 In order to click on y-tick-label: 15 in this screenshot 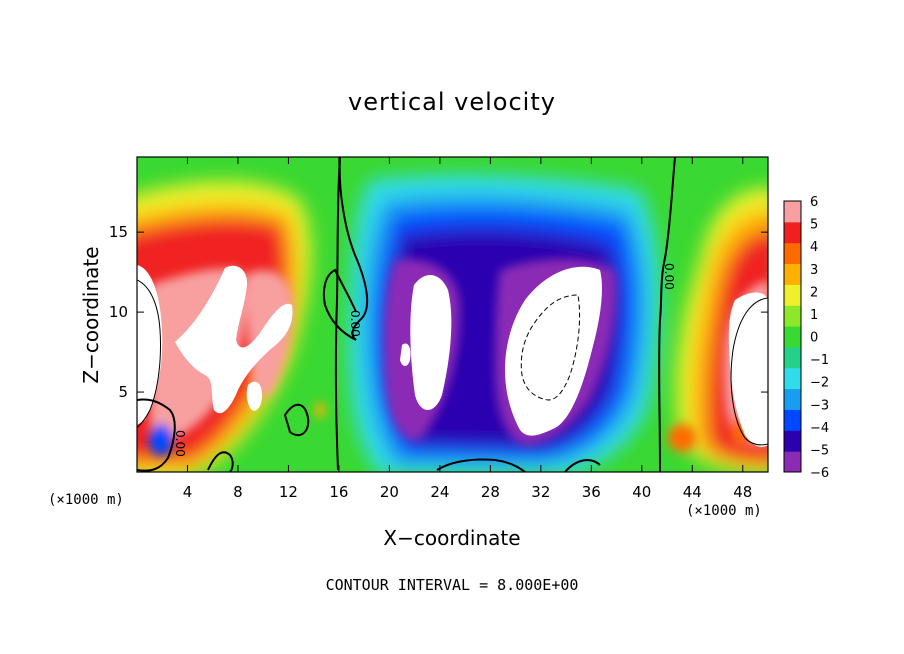, I will do `click(118, 232)`.